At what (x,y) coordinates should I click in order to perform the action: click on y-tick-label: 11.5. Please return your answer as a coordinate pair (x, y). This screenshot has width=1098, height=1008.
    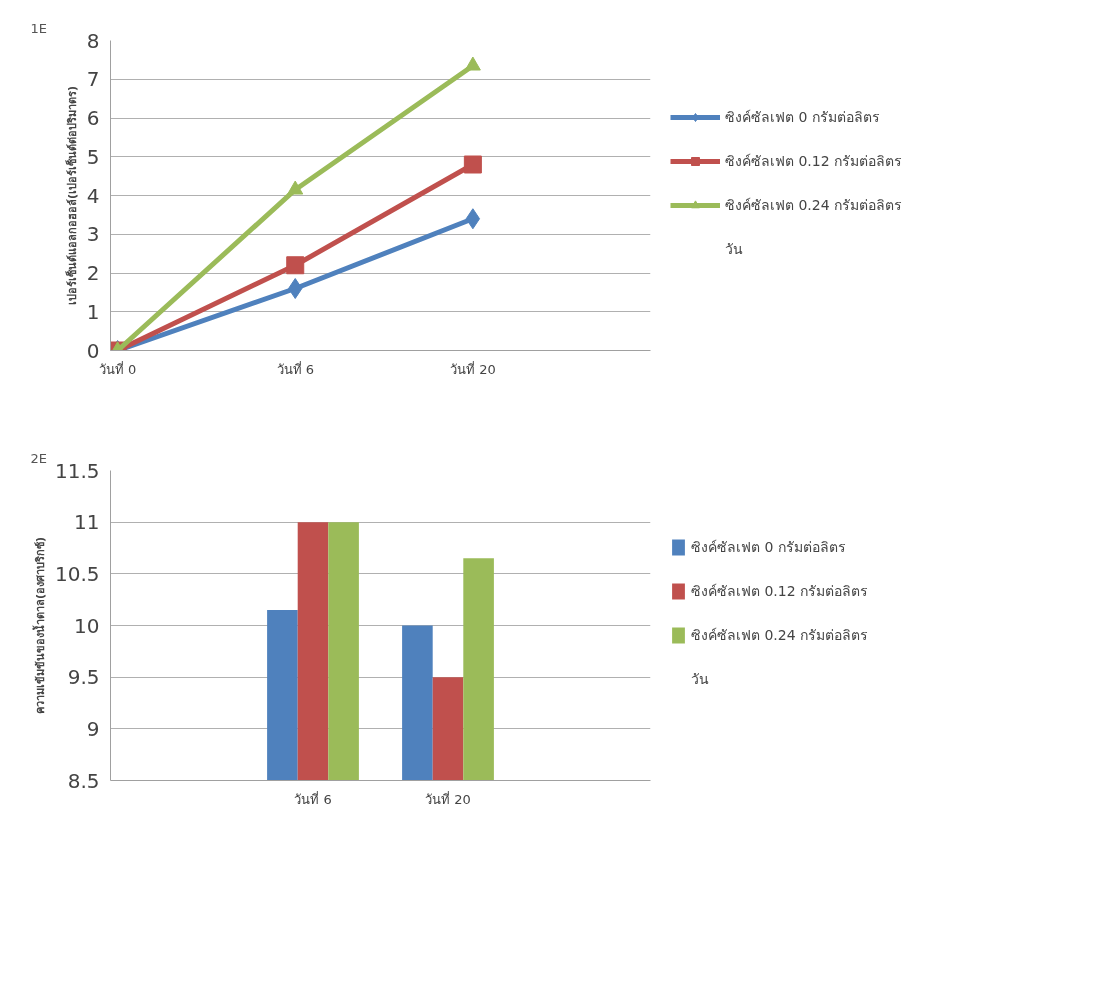
    Looking at the image, I should click on (77, 470).